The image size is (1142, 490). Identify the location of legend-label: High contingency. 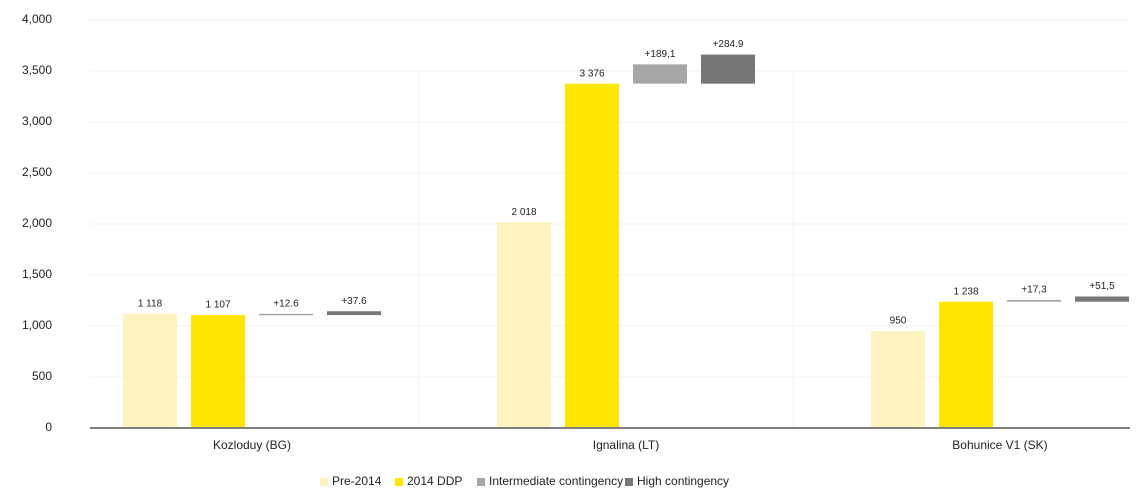
(683, 481).